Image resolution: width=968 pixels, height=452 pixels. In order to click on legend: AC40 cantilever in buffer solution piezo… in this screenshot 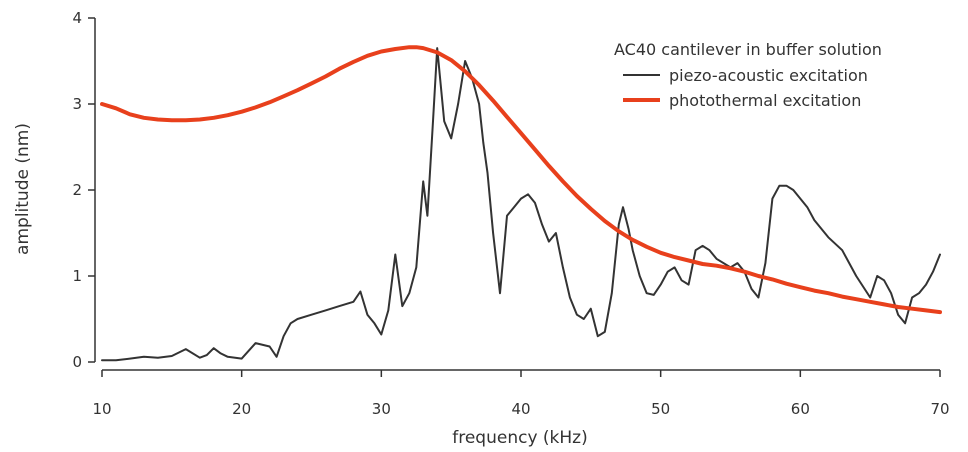, I will do `click(748, 75)`.